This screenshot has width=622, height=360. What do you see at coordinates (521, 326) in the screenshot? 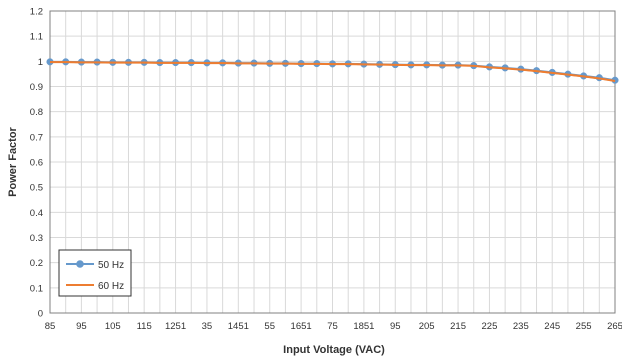
I see `x-tick-label: 235` at bounding box center [521, 326].